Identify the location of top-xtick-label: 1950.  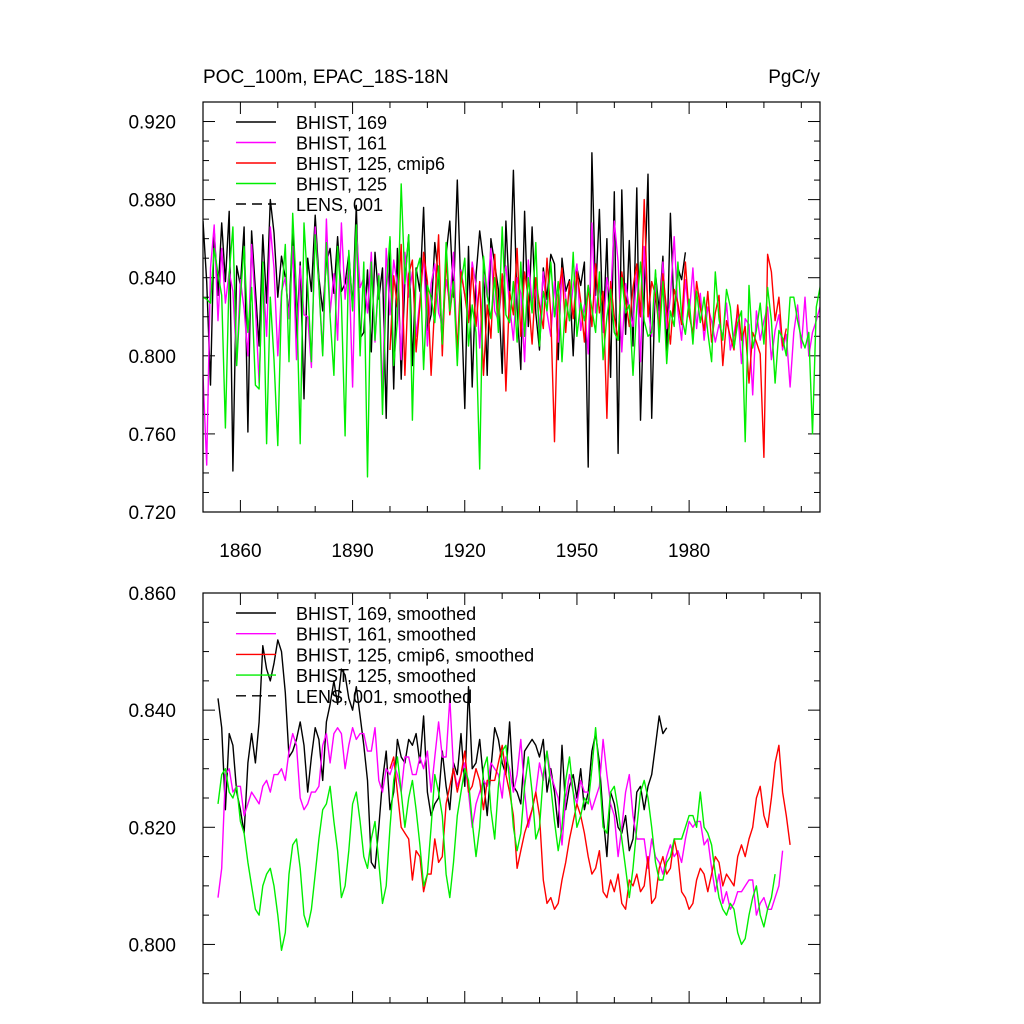
(577, 551).